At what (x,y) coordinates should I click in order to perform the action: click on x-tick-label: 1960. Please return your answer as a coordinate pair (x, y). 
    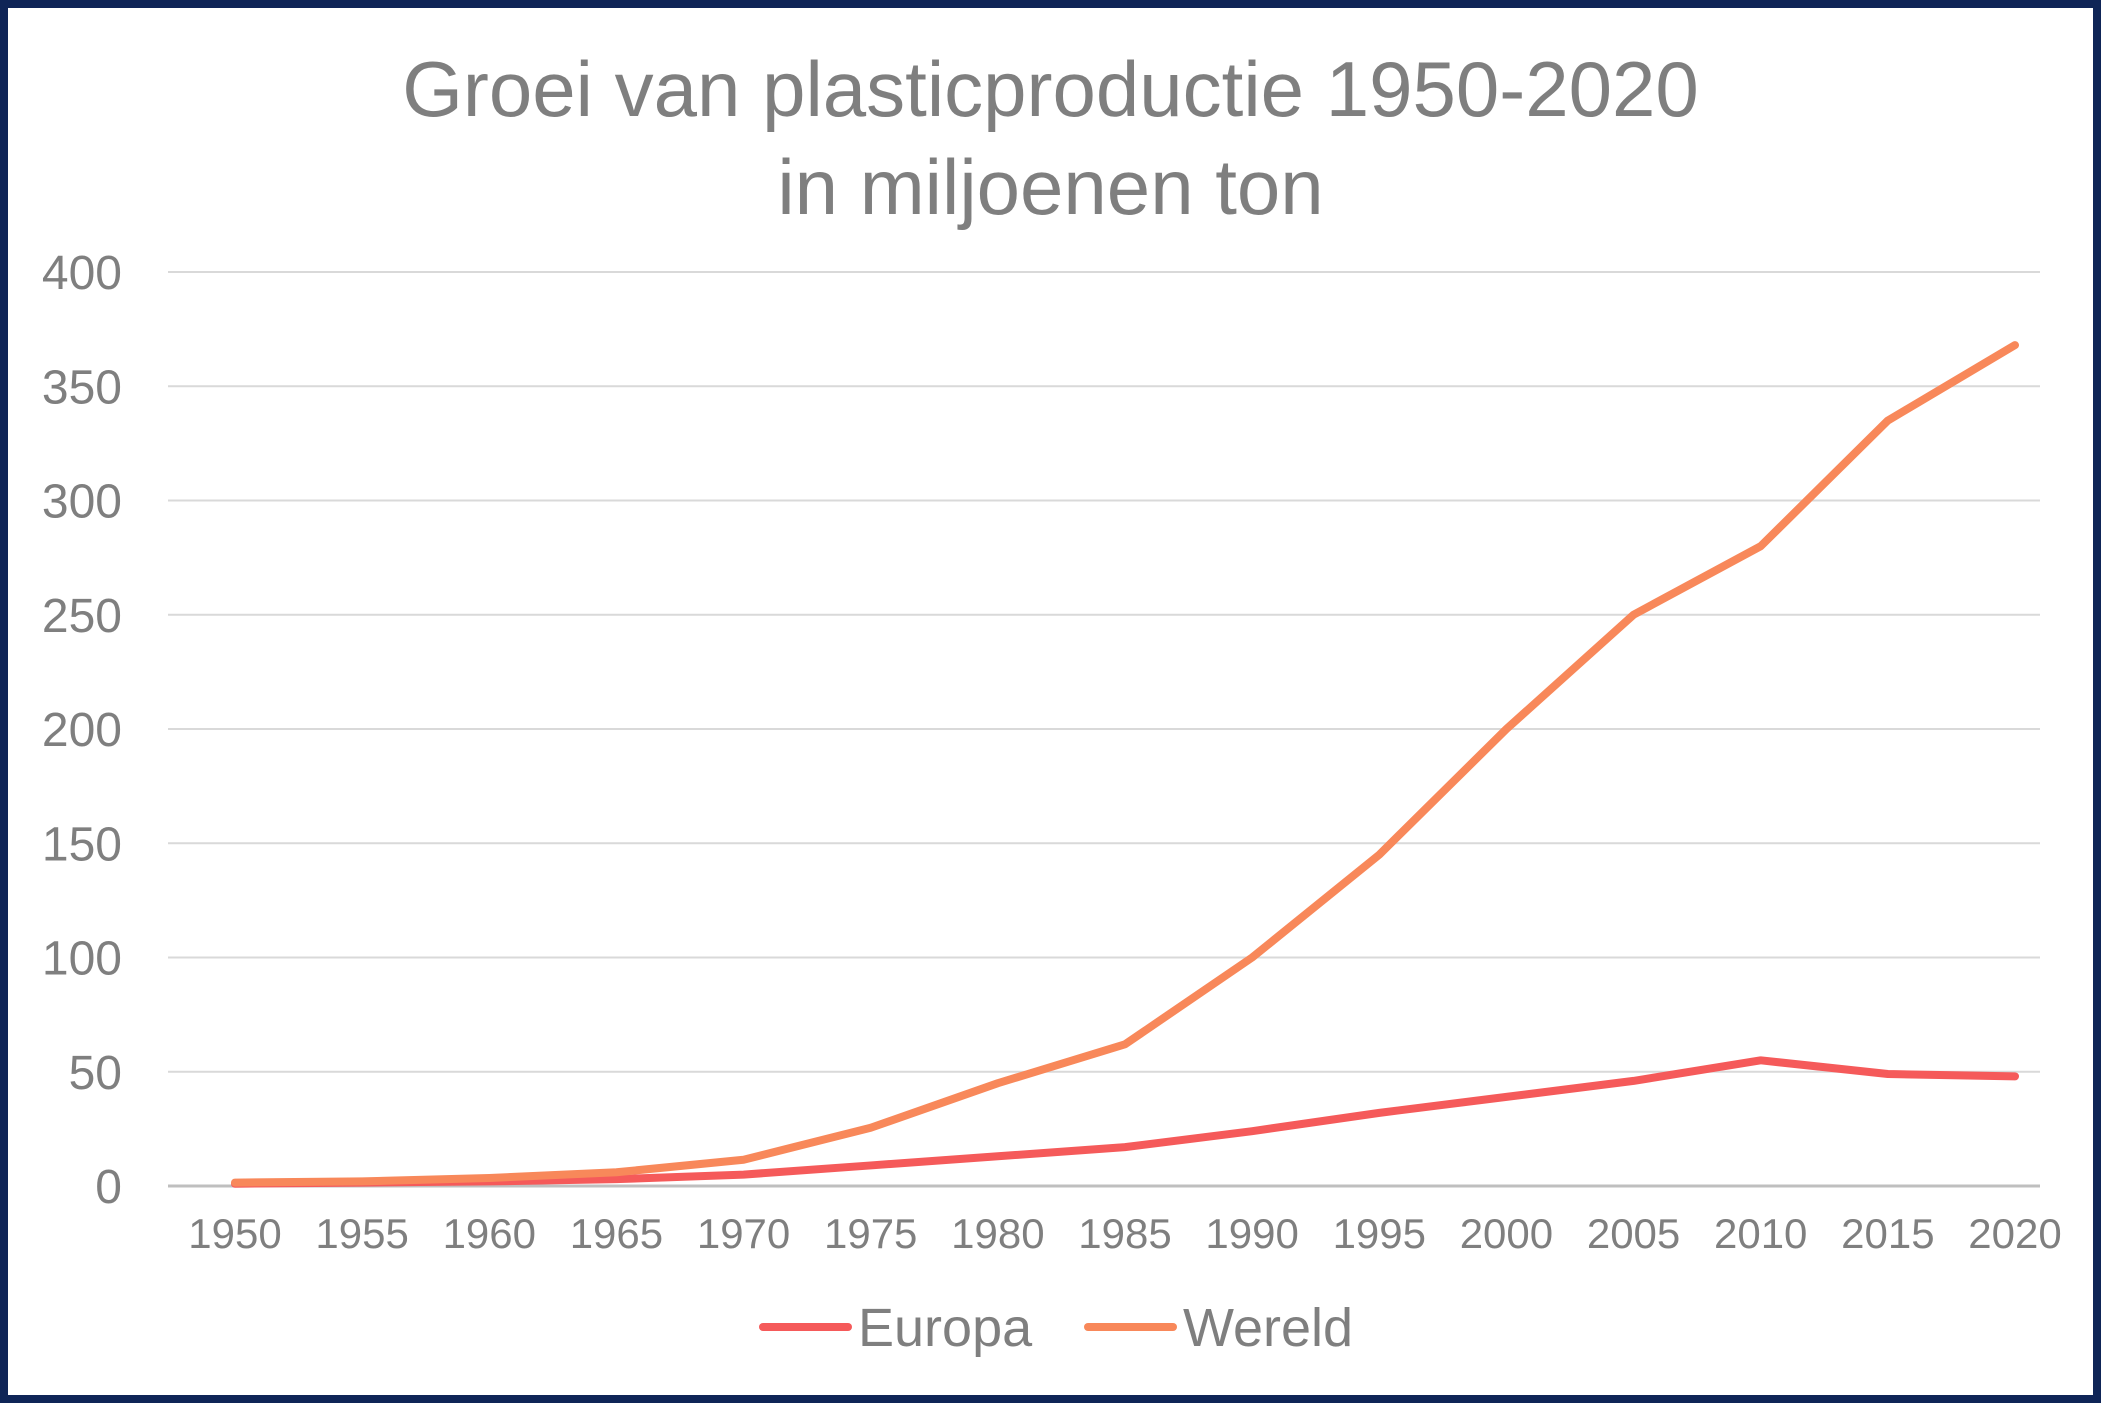
    Looking at the image, I should click on (489, 1233).